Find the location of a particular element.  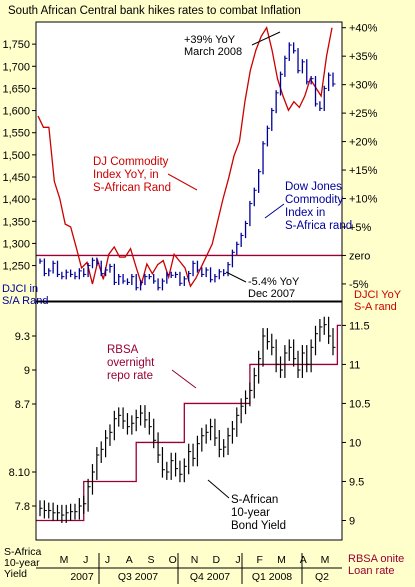

bottom-left-axis-label: S-Africa is located at coordinates (23, 552).